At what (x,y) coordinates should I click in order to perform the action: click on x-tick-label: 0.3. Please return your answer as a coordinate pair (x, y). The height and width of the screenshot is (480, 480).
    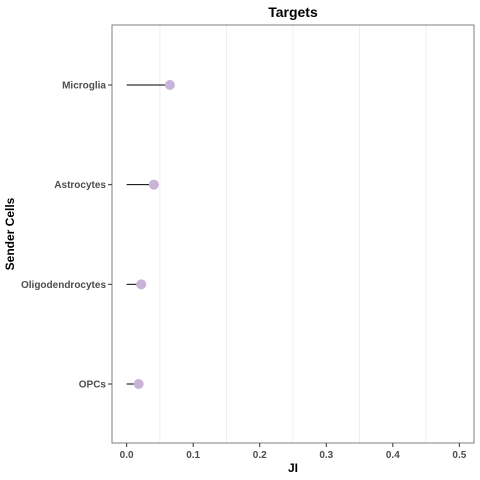
    Looking at the image, I should click on (326, 455).